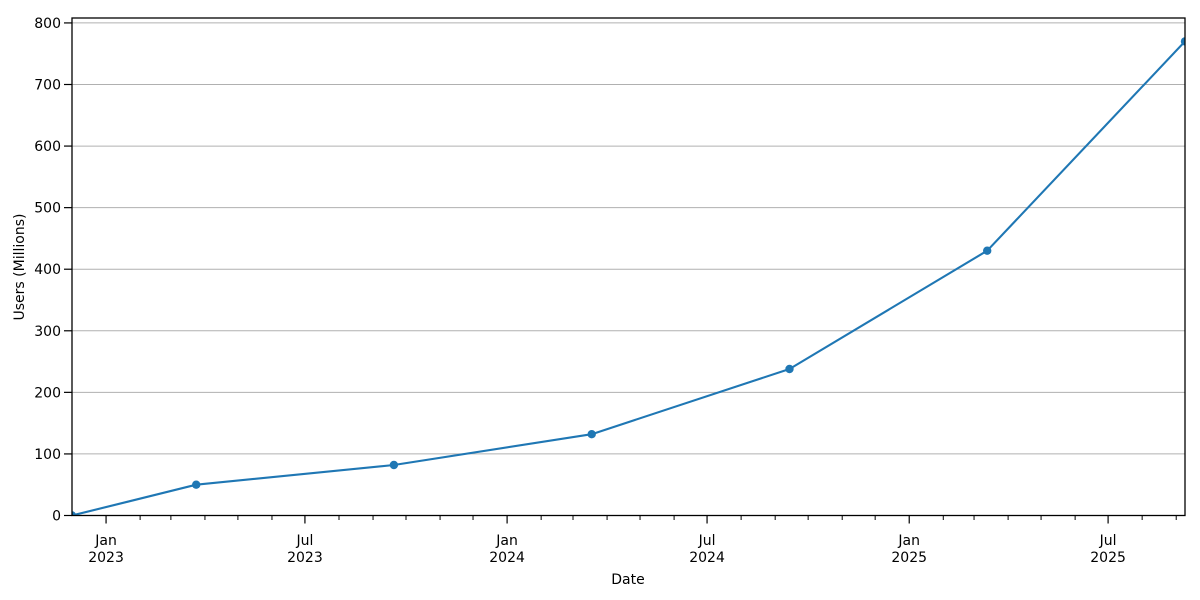 This screenshot has width=1200, height=600. Describe the element at coordinates (47, 332) in the screenshot. I see `y-tick-label: 300` at that location.